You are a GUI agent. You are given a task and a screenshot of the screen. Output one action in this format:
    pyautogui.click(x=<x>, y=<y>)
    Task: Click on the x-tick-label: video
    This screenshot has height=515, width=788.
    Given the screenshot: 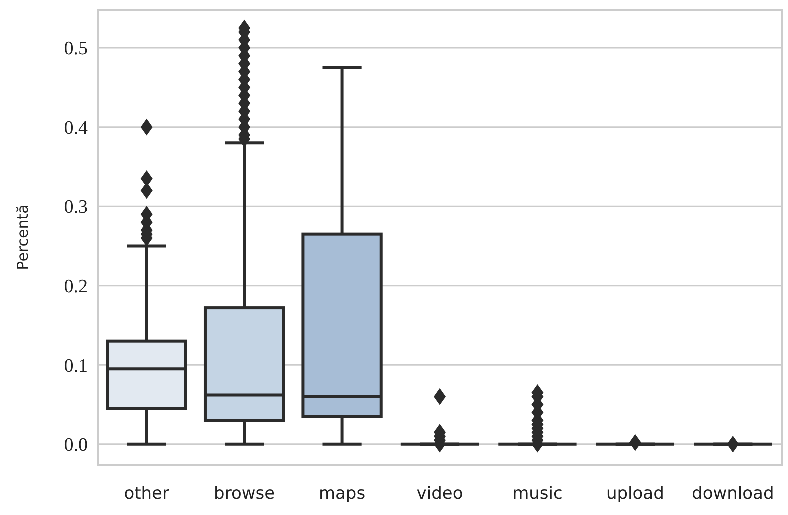 What is the action you would take?
    pyautogui.click(x=440, y=494)
    